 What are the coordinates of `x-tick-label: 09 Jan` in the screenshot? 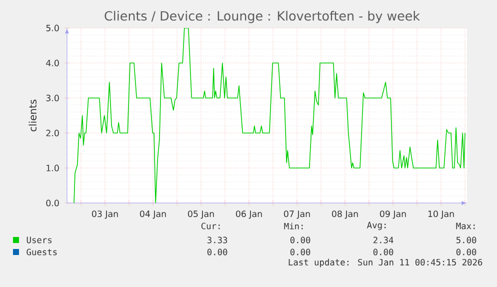 It's located at (393, 214).